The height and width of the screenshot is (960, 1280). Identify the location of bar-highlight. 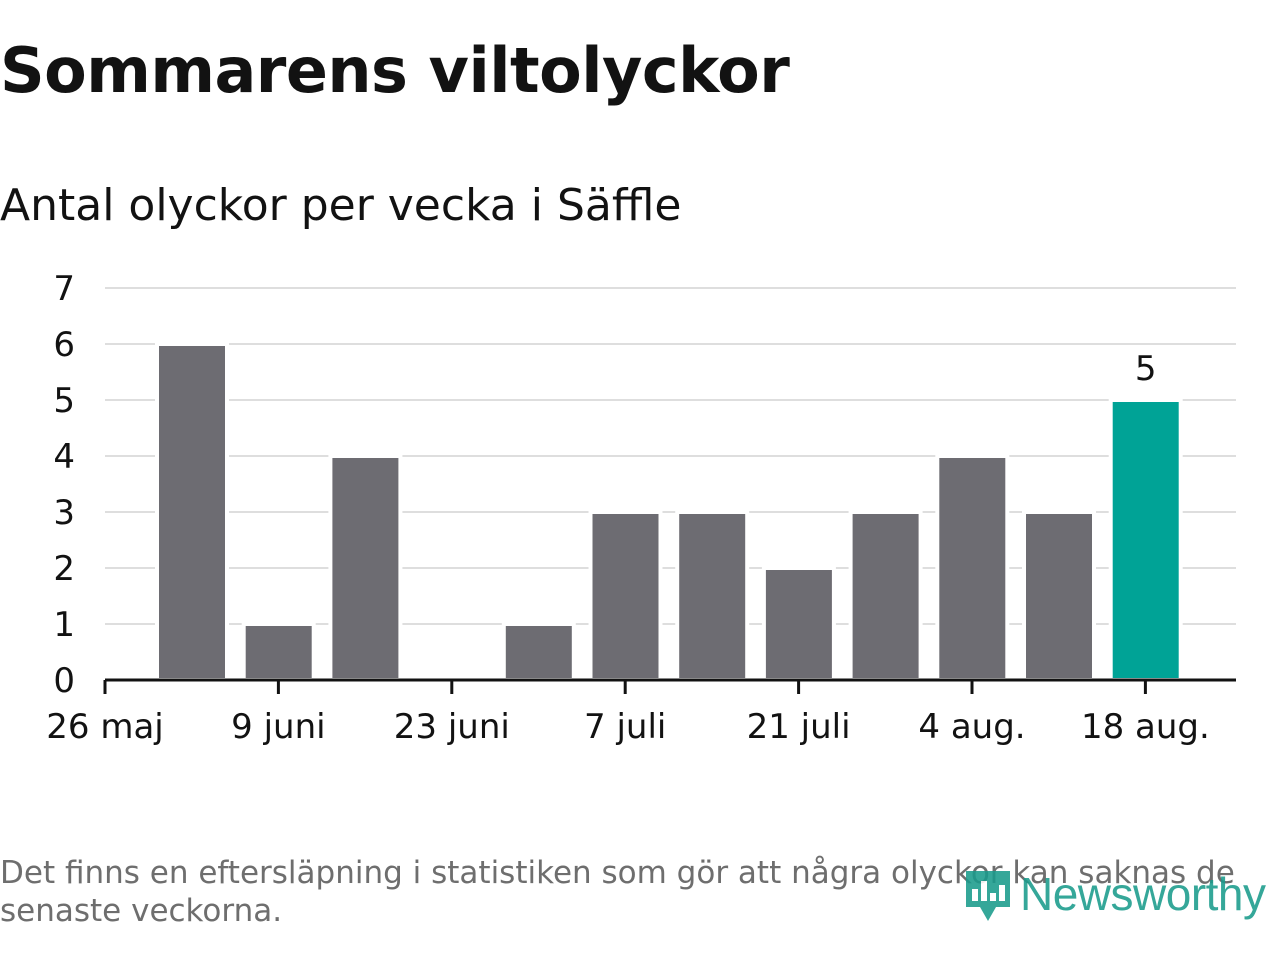
(1145, 540).